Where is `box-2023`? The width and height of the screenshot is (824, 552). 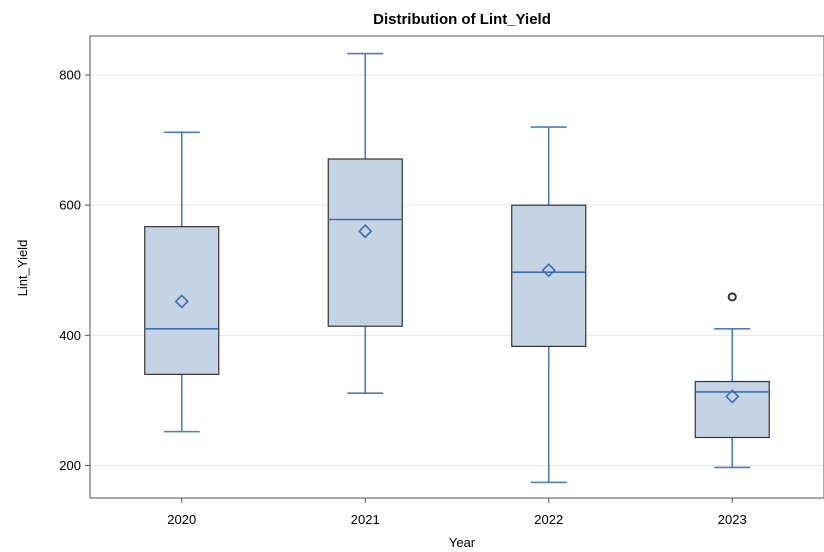
box-2023 is located at coordinates (732, 380).